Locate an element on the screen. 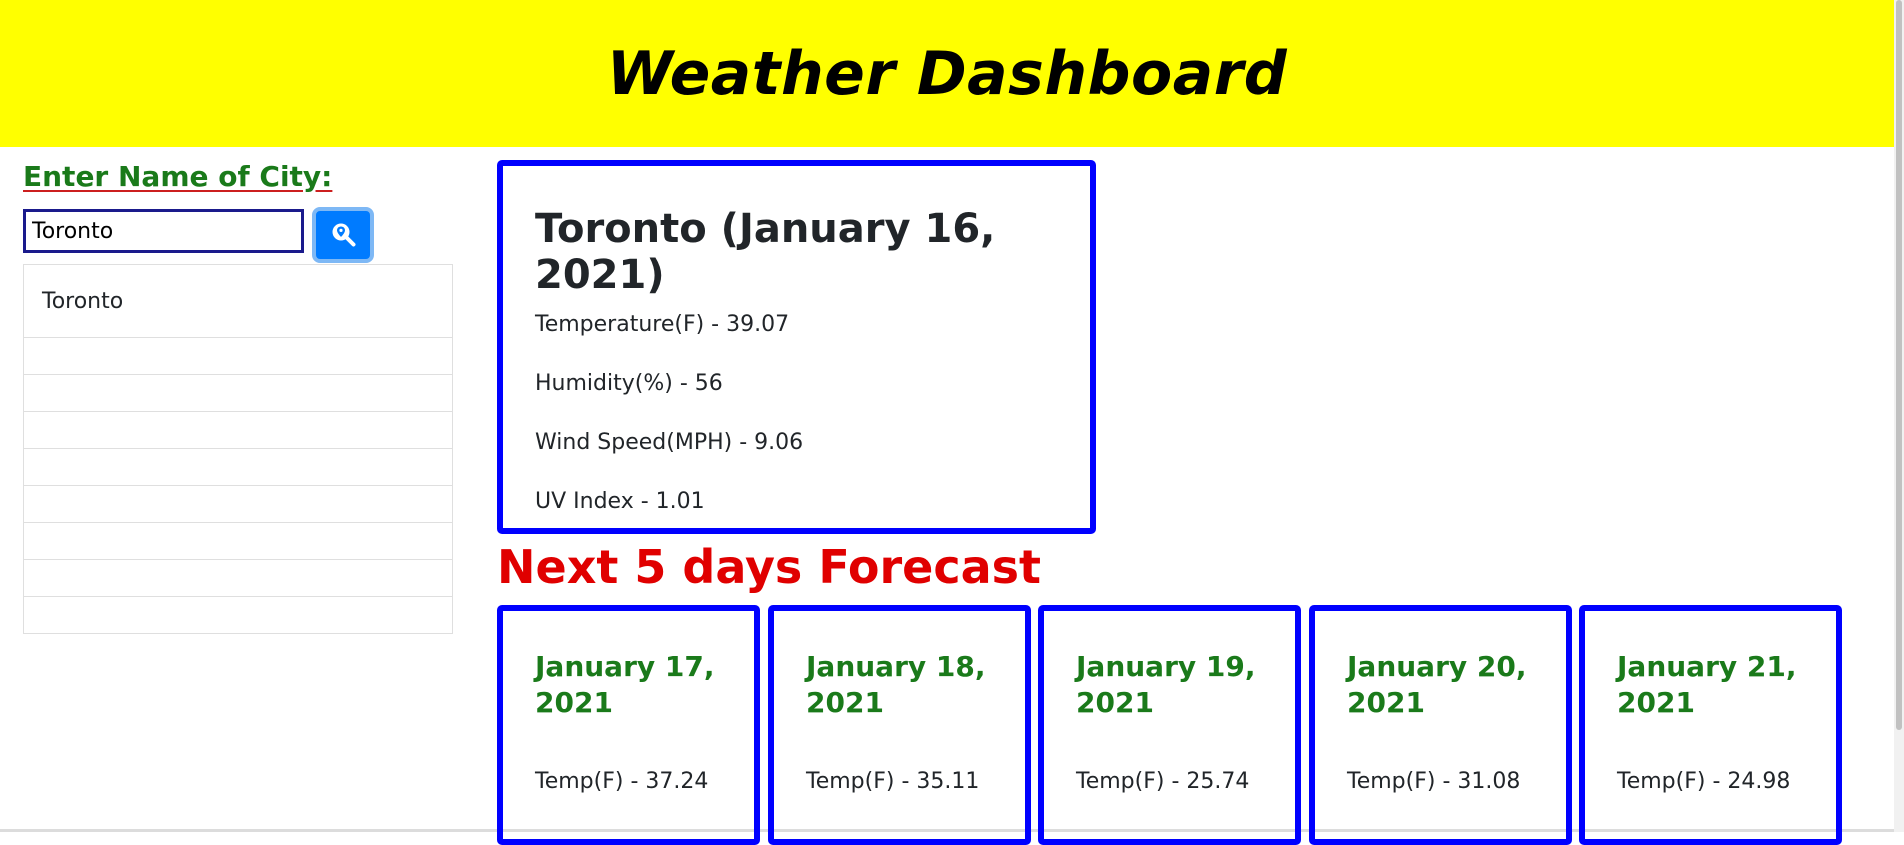  search-location-icon is located at coordinates (343, 235).